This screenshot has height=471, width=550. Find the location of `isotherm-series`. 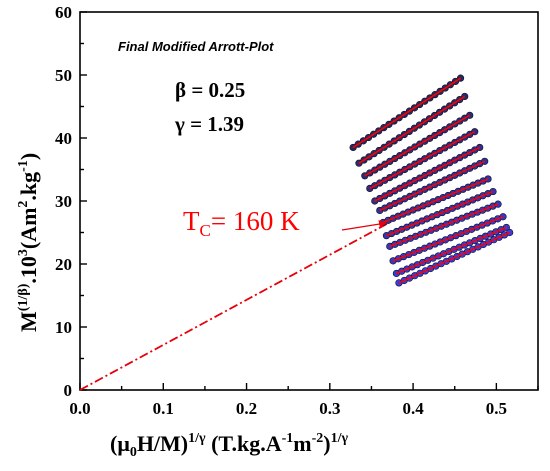

isotherm-series is located at coordinates (431, 180).